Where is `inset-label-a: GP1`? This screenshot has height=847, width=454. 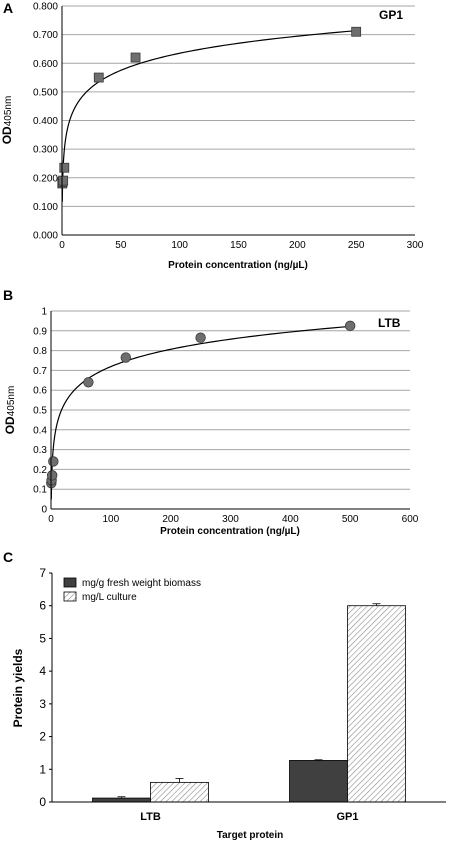 inset-label-a: GP1 is located at coordinates (391, 15).